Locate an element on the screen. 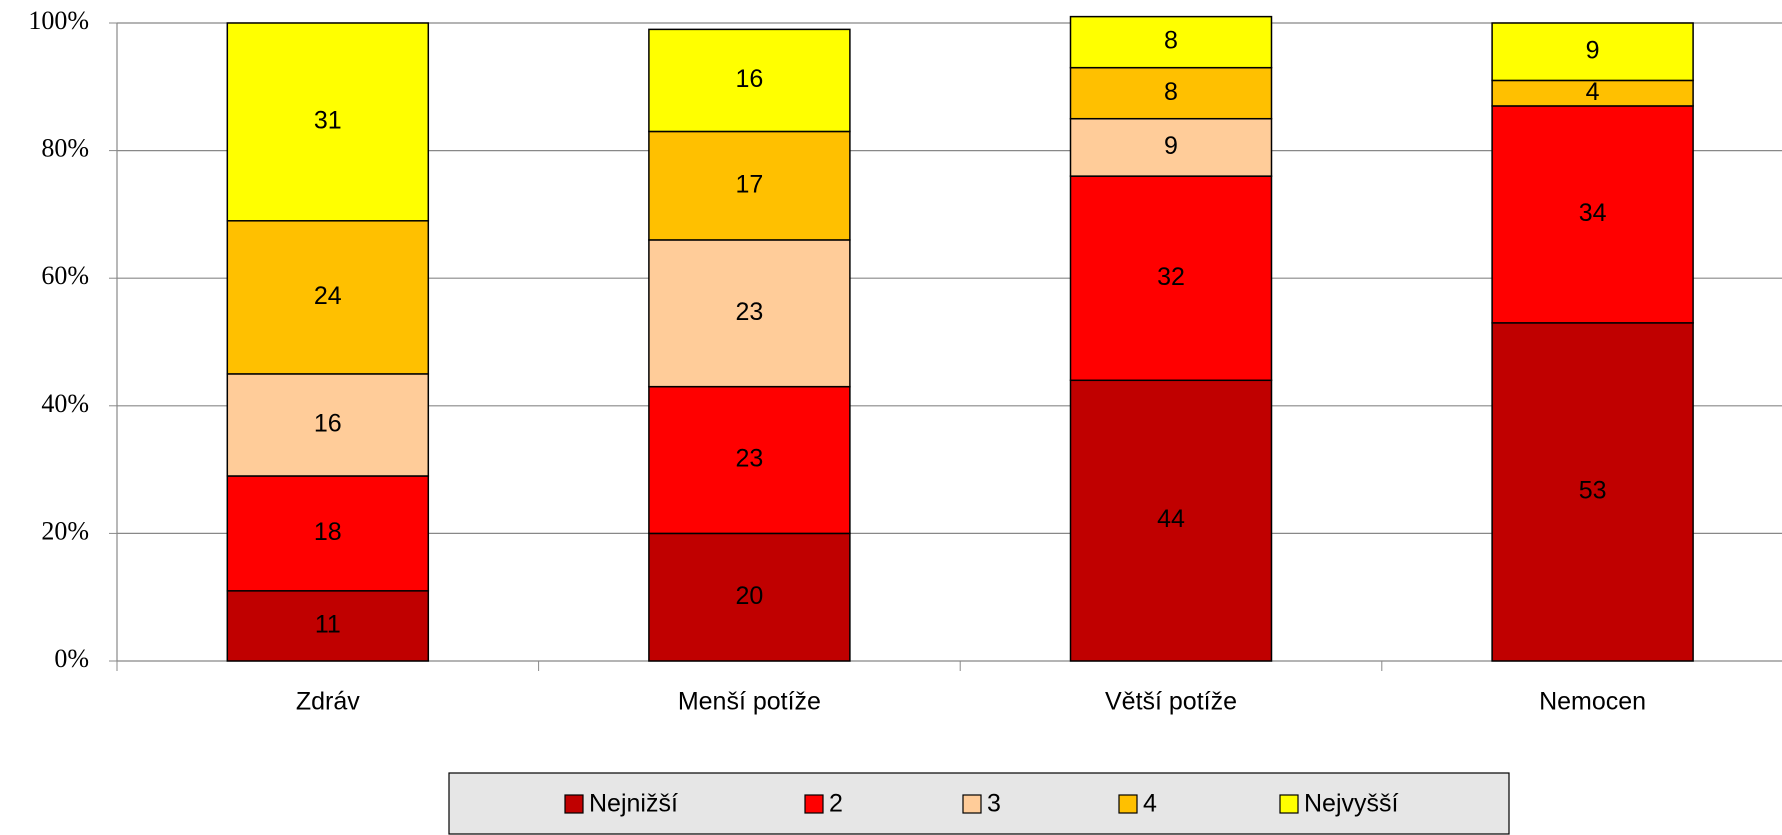  y-tick-label: 0% is located at coordinates (71, 658).